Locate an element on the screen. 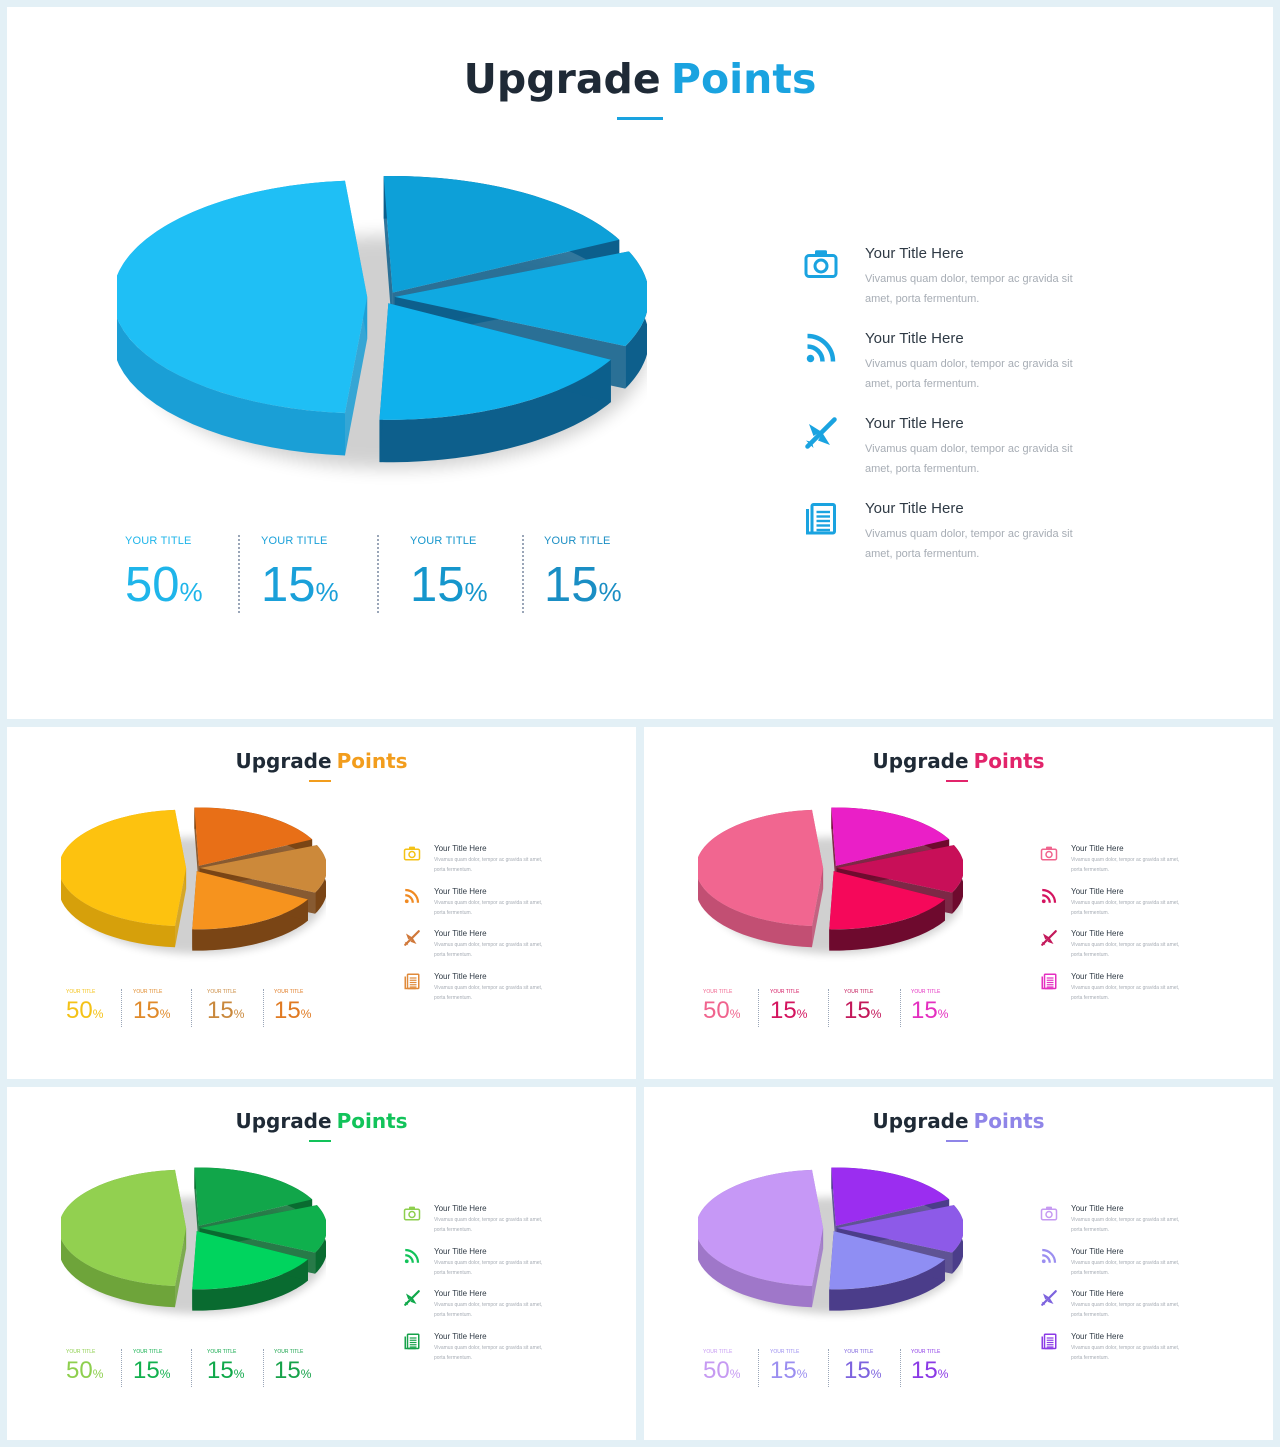  document-icon is located at coordinates (412, 981).